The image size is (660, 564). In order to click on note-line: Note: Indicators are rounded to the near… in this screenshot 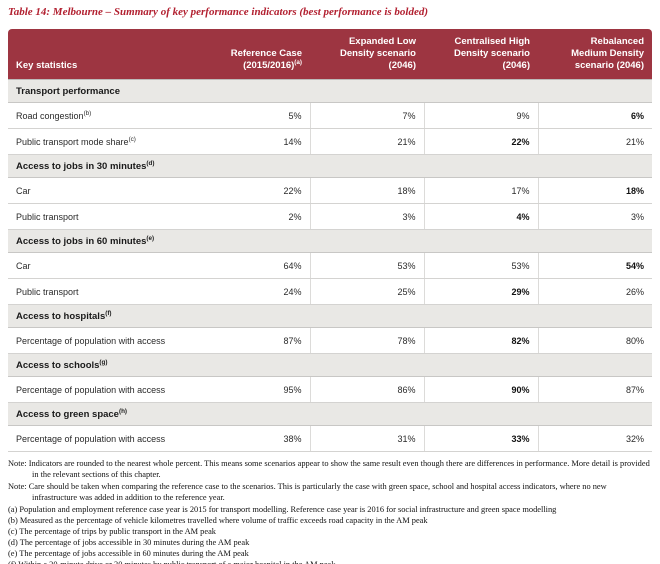, I will do `click(329, 469)`.